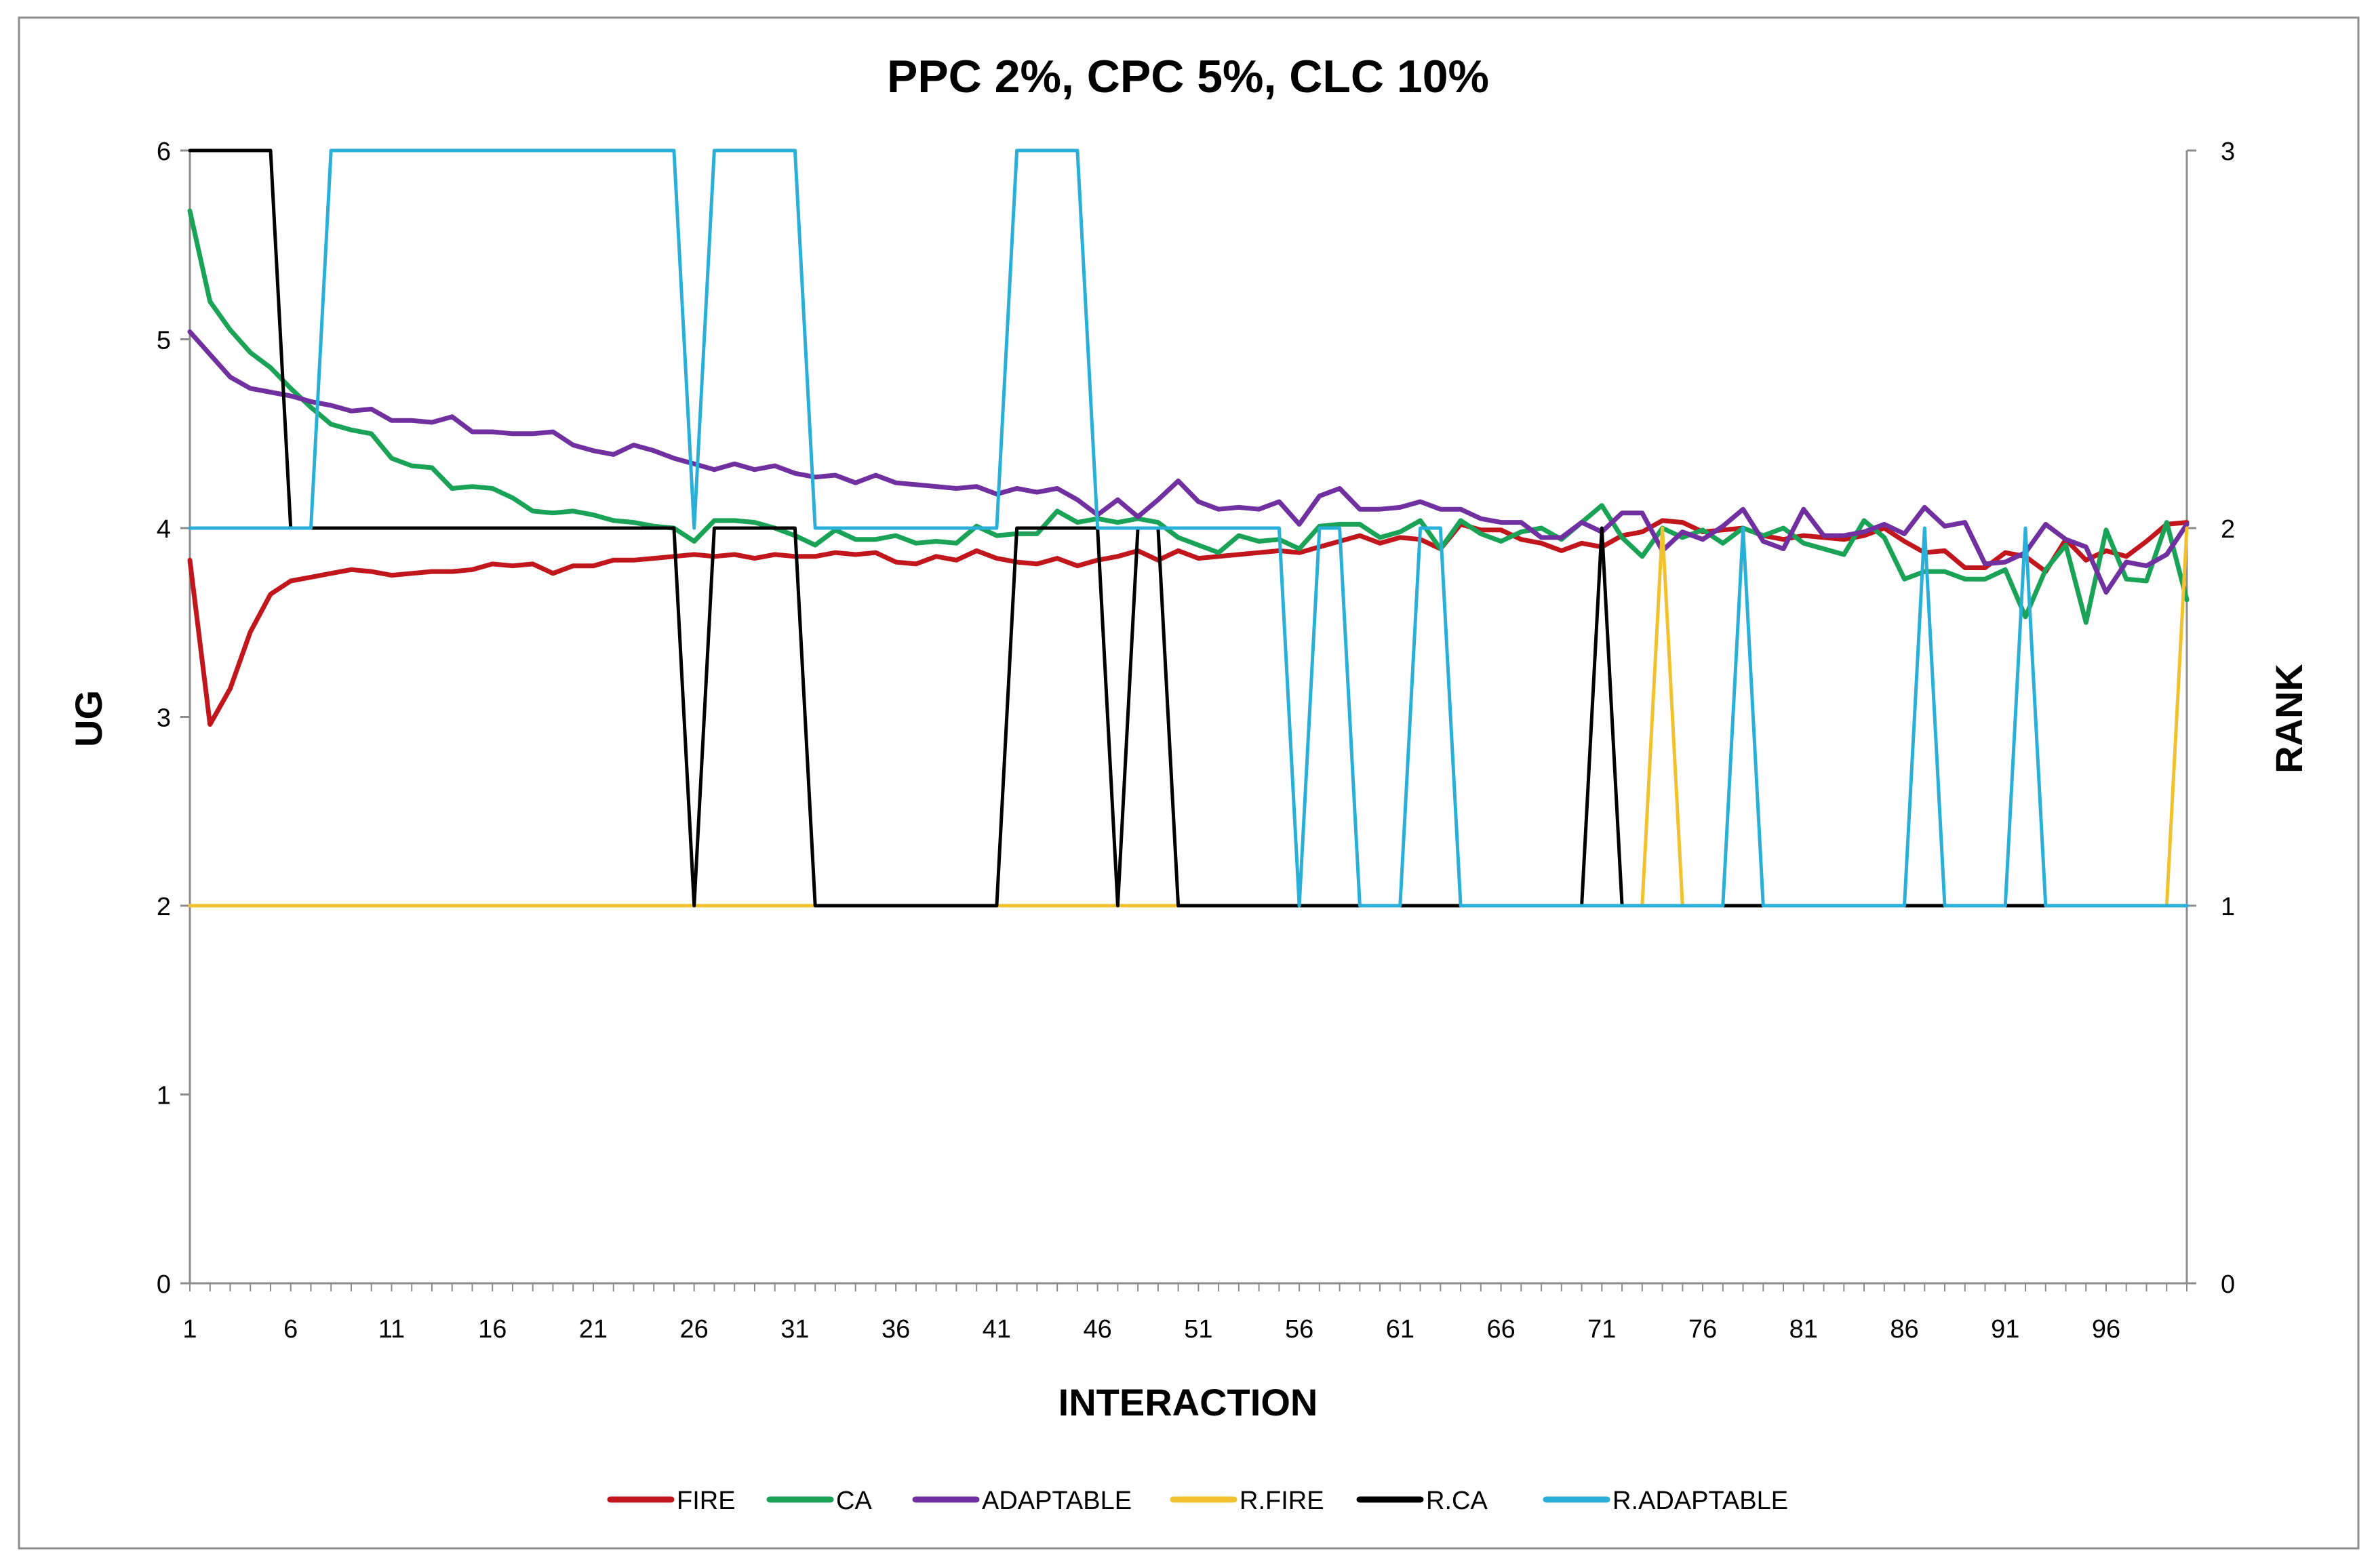 This screenshot has height=1568, width=2376. Describe the element at coordinates (1188, 77) in the screenshot. I see `chart-title: PPC 2%, CPC 5%, CLC 10%` at that location.